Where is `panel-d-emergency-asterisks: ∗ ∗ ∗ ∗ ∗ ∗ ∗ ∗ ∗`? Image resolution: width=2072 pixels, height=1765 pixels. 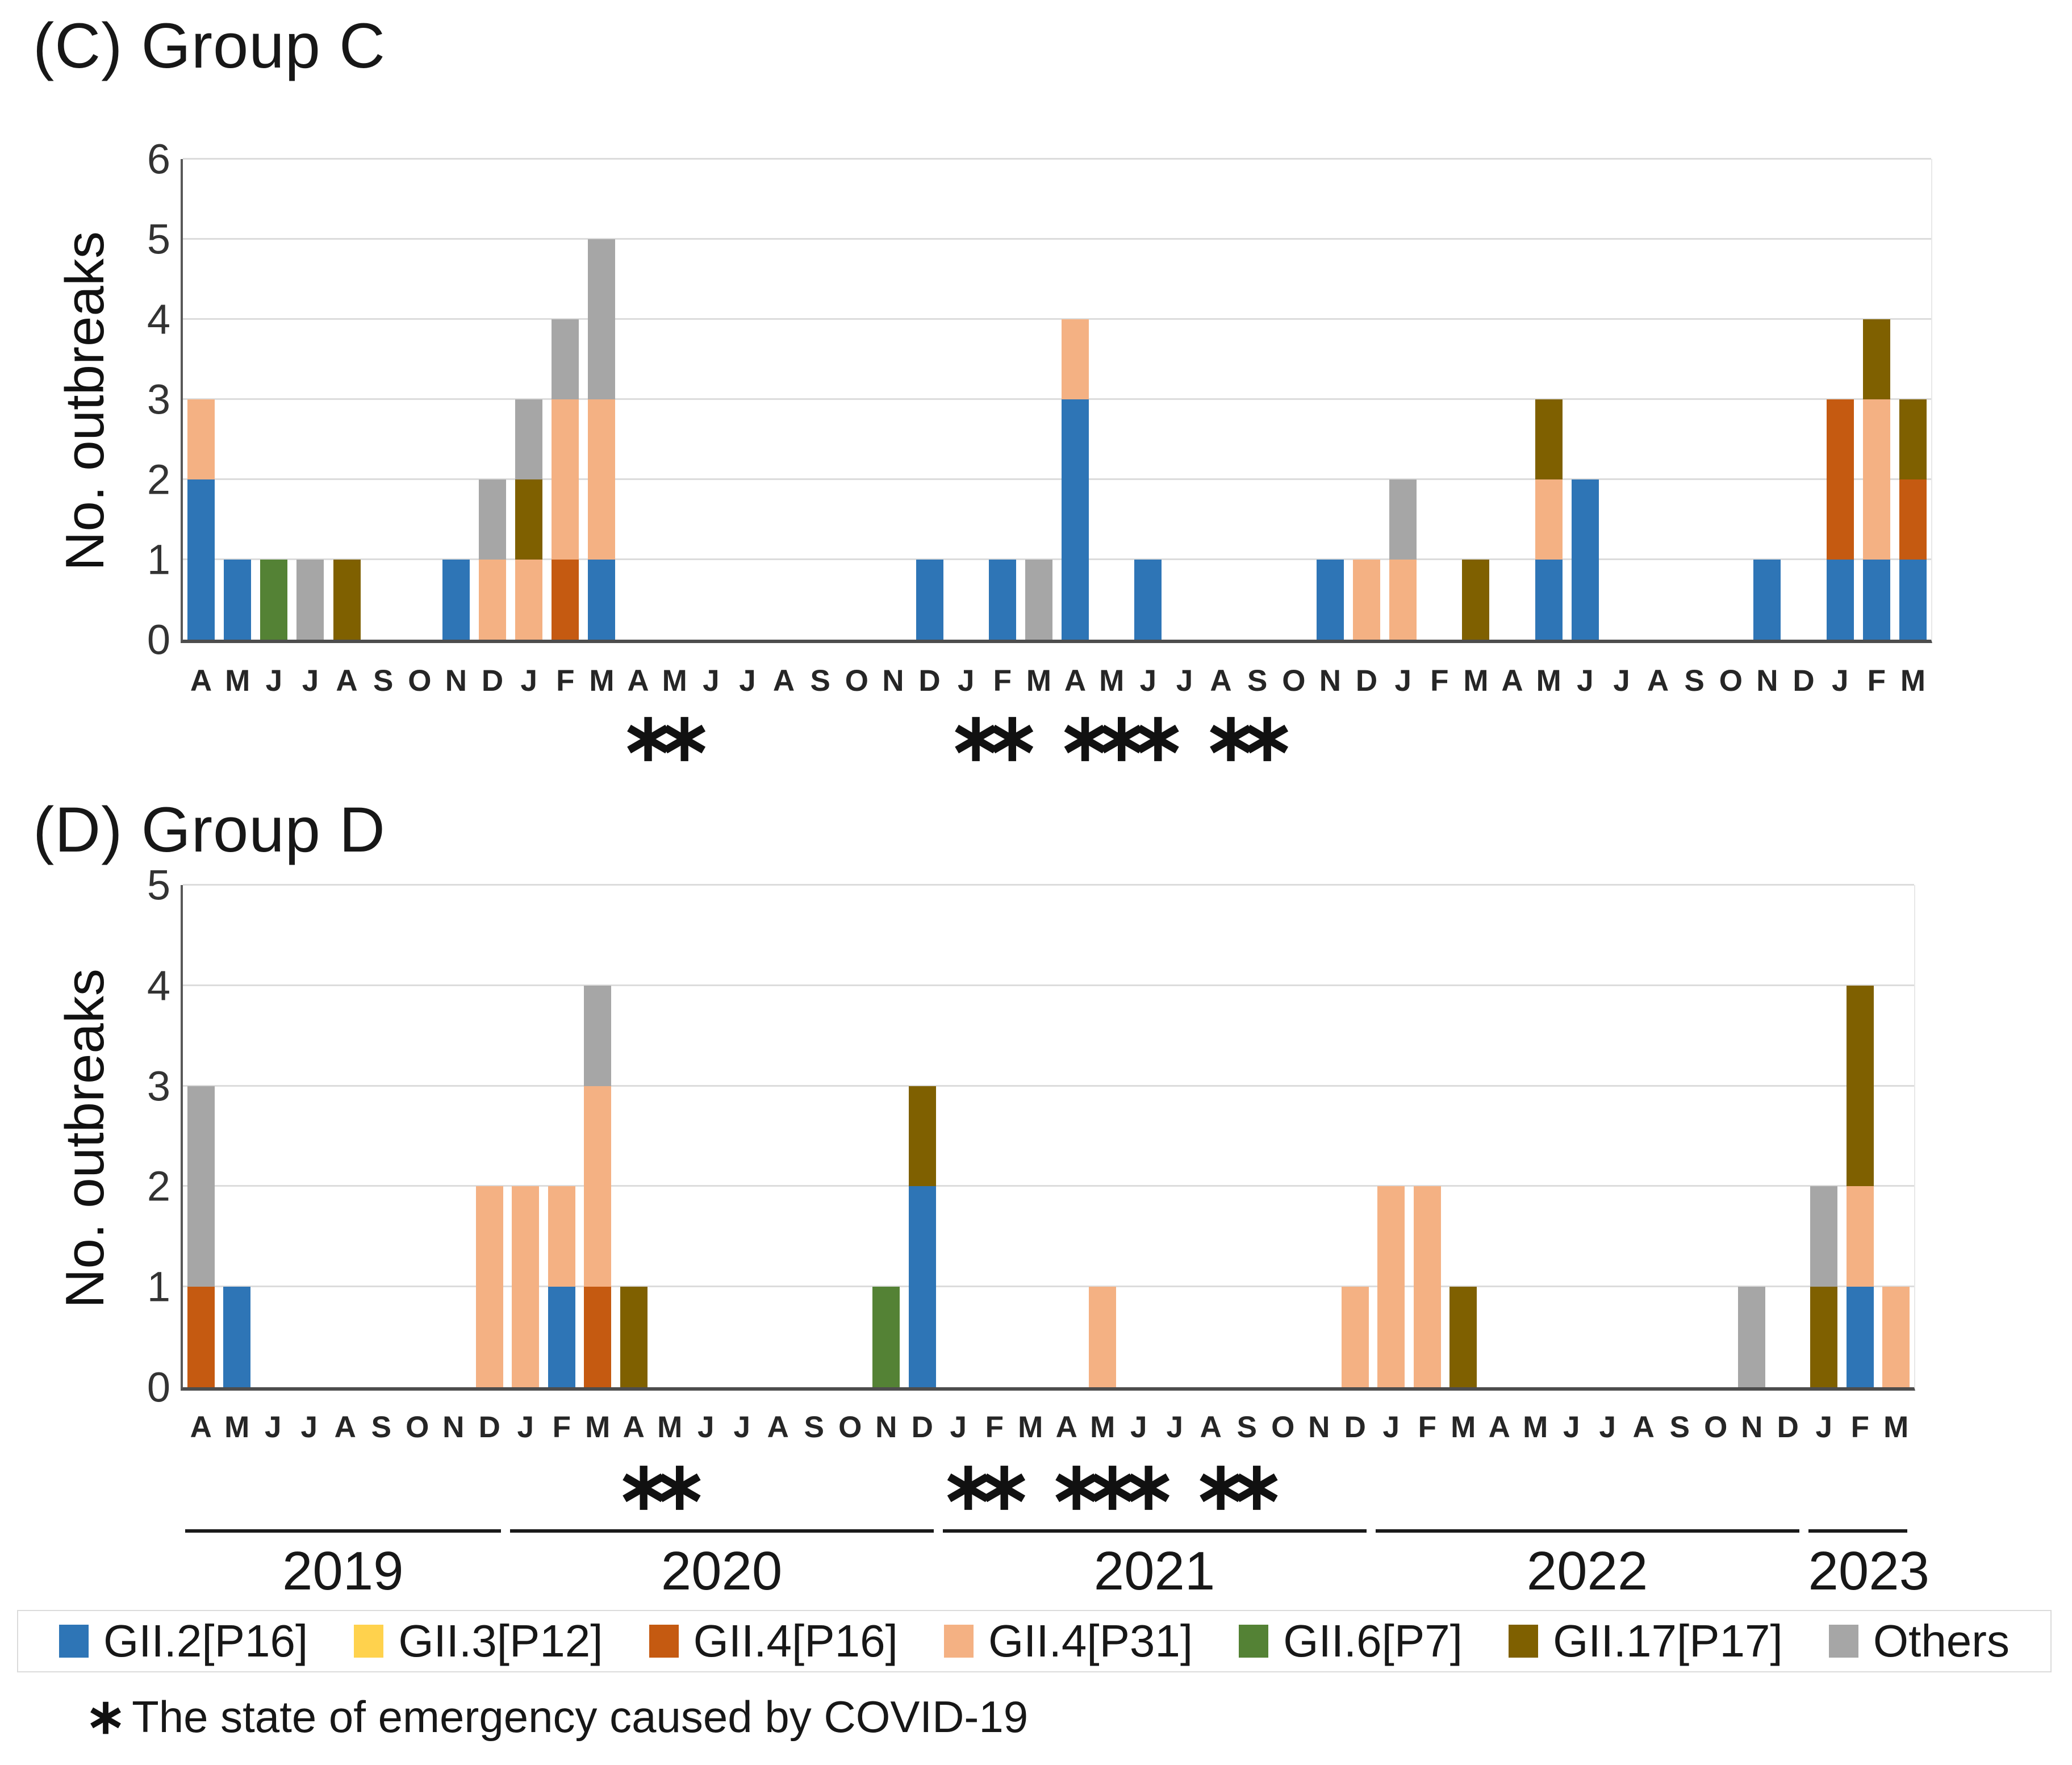 panel-d-emergency-asterisks: ∗ ∗ ∗ ∗ ∗ ∗ ∗ ∗ ∗ is located at coordinates (1048, 1486).